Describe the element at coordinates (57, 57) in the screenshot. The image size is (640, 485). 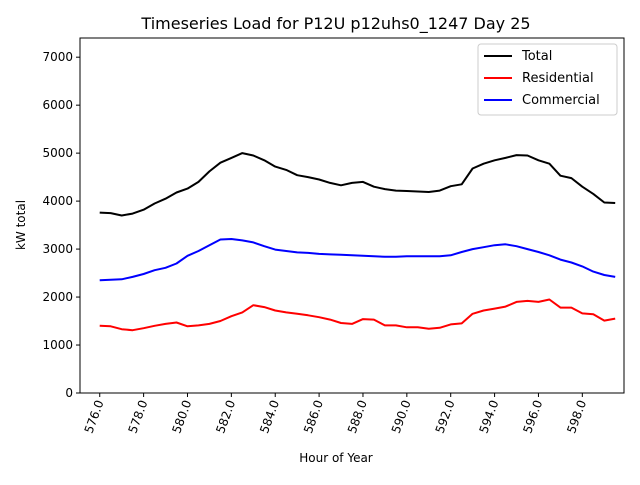
I see `y-tick-label: 7000` at that location.